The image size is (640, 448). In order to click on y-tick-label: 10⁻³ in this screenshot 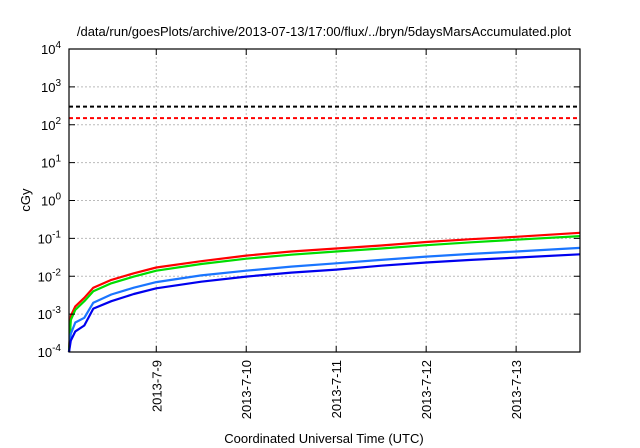, I will do `click(50, 313)`.